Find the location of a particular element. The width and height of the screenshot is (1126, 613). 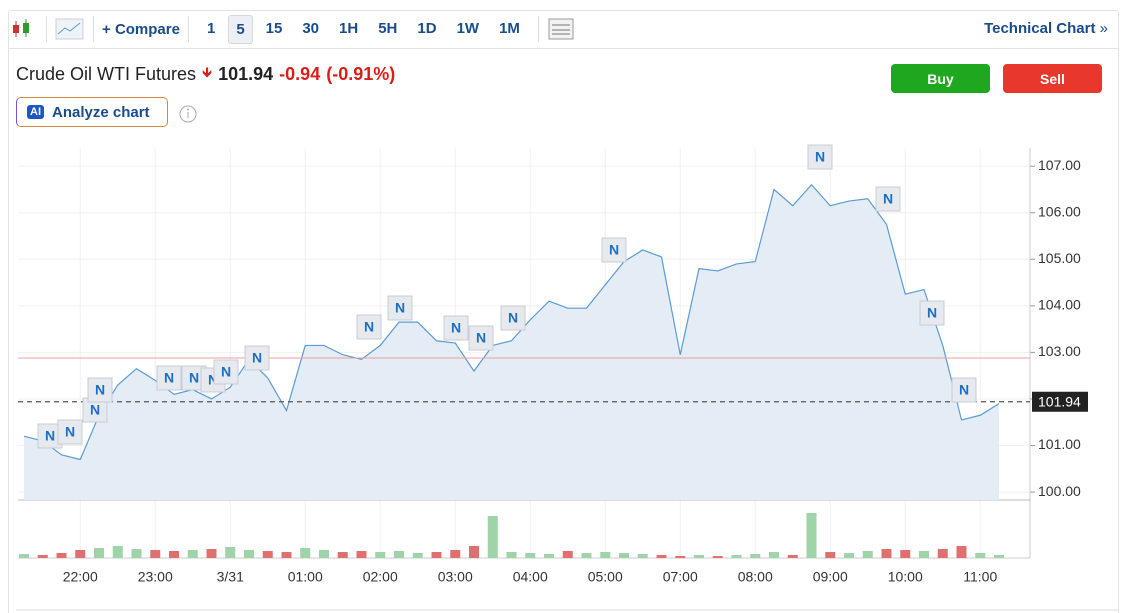

interval-button: 1M is located at coordinates (509, 28).